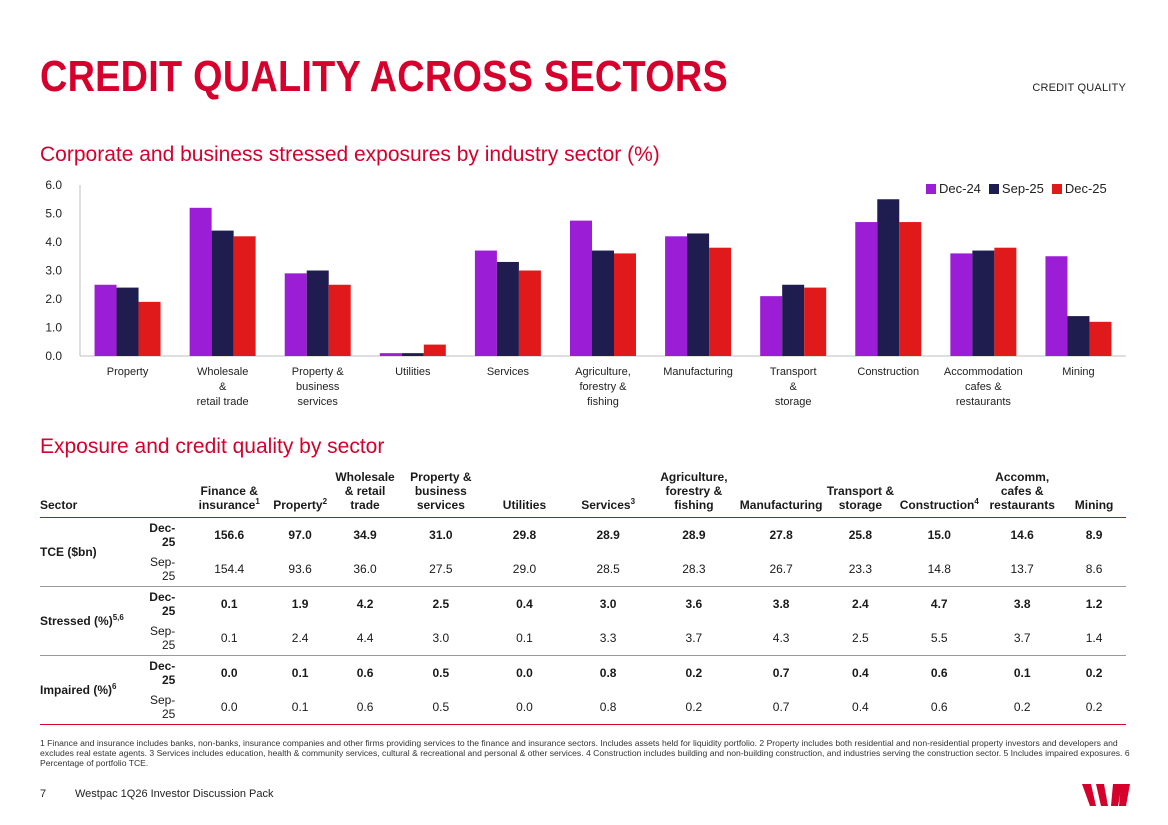  I want to click on table-cell: 13.7, so click(1022, 569).